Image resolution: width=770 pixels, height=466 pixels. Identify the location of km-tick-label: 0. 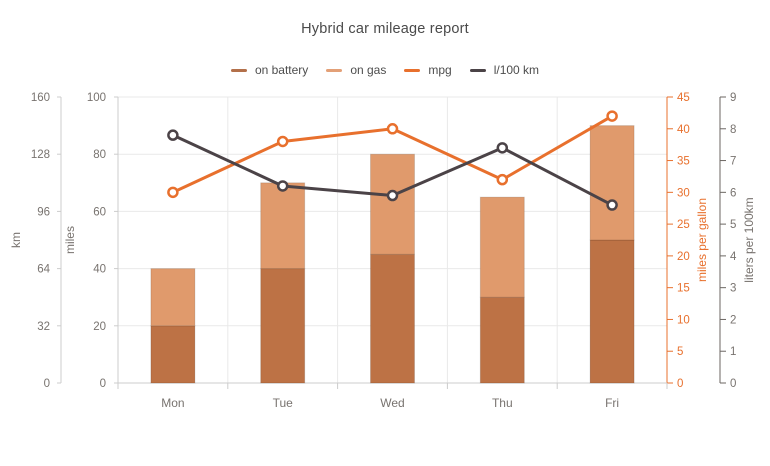
(47, 384).